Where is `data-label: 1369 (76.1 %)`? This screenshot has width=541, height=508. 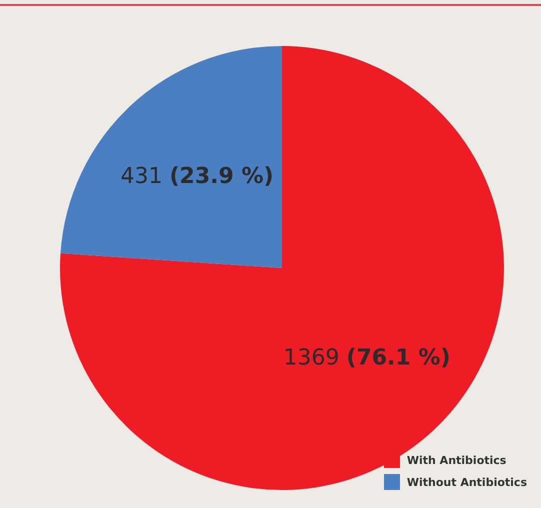 data-label: 1369 (76.1 %) is located at coordinates (366, 357).